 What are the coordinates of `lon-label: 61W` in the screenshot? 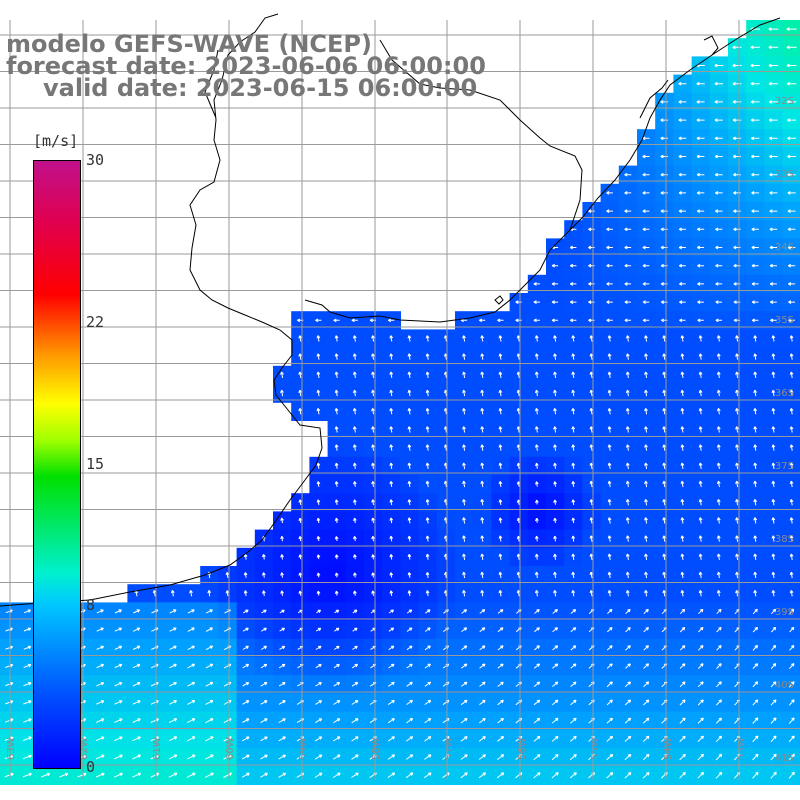 It's located at (157, 748).